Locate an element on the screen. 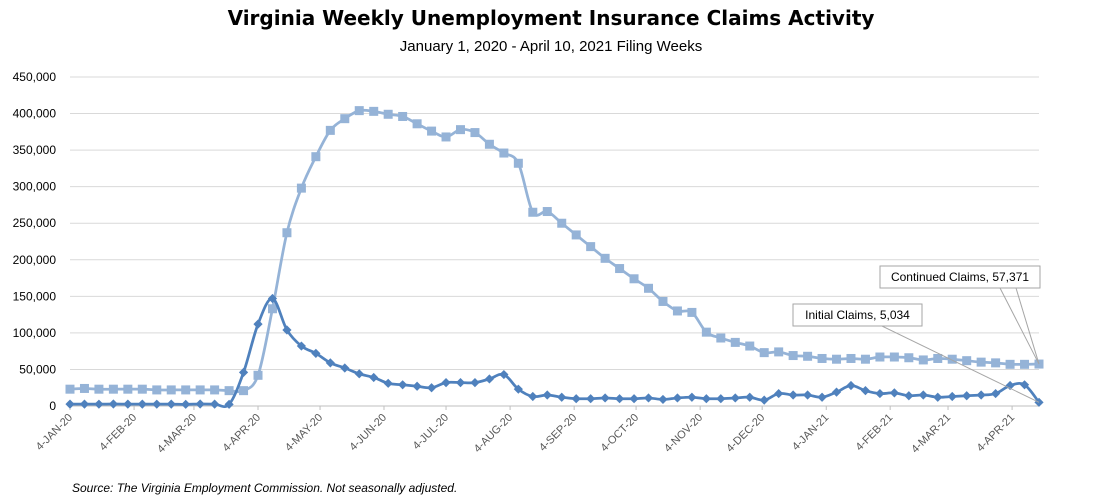 The image size is (1102, 503). y-tick-label: 250,000 is located at coordinates (35, 223).